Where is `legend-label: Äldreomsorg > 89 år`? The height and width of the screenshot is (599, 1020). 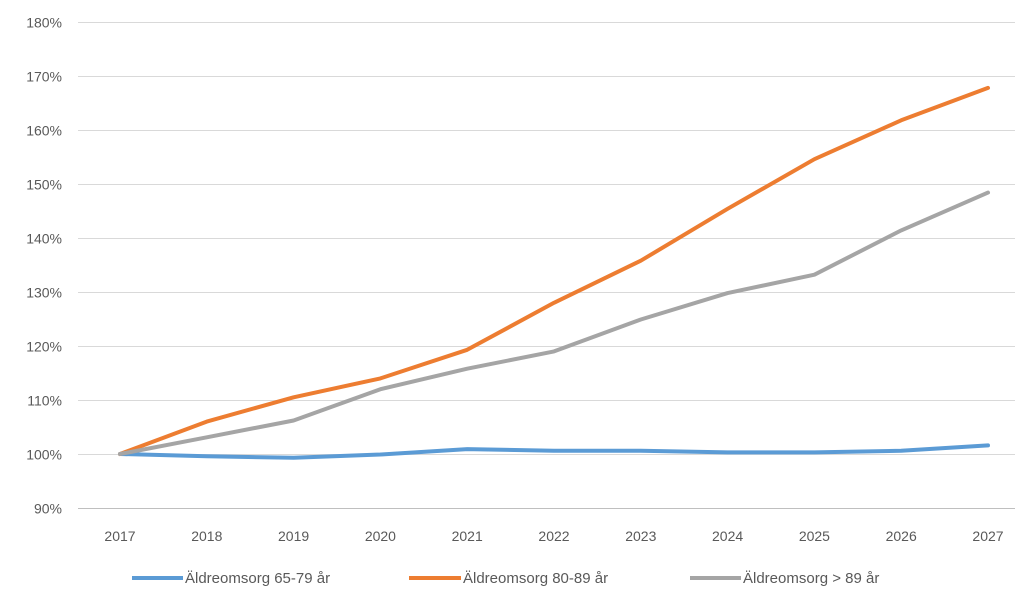
legend-label: Äldreomsorg > 89 år is located at coordinates (811, 578).